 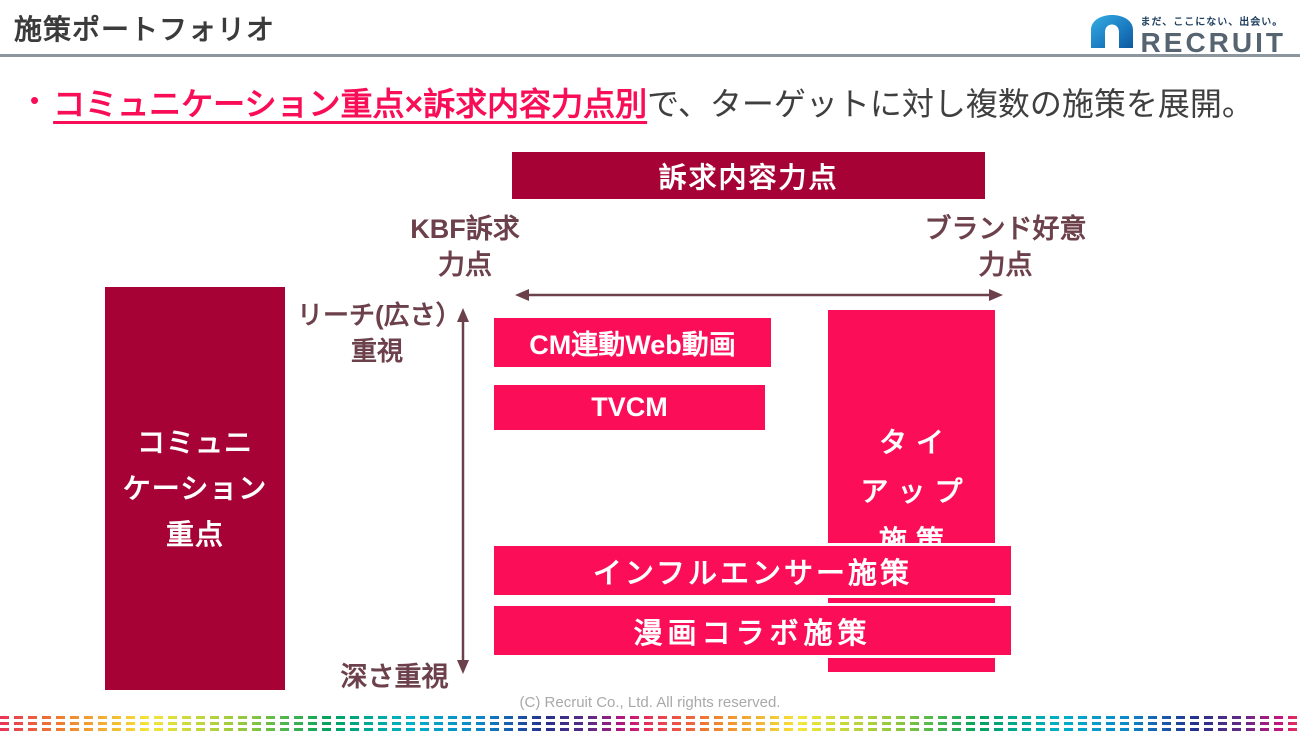 I want to click on title-divider, so click(x=650, y=55).